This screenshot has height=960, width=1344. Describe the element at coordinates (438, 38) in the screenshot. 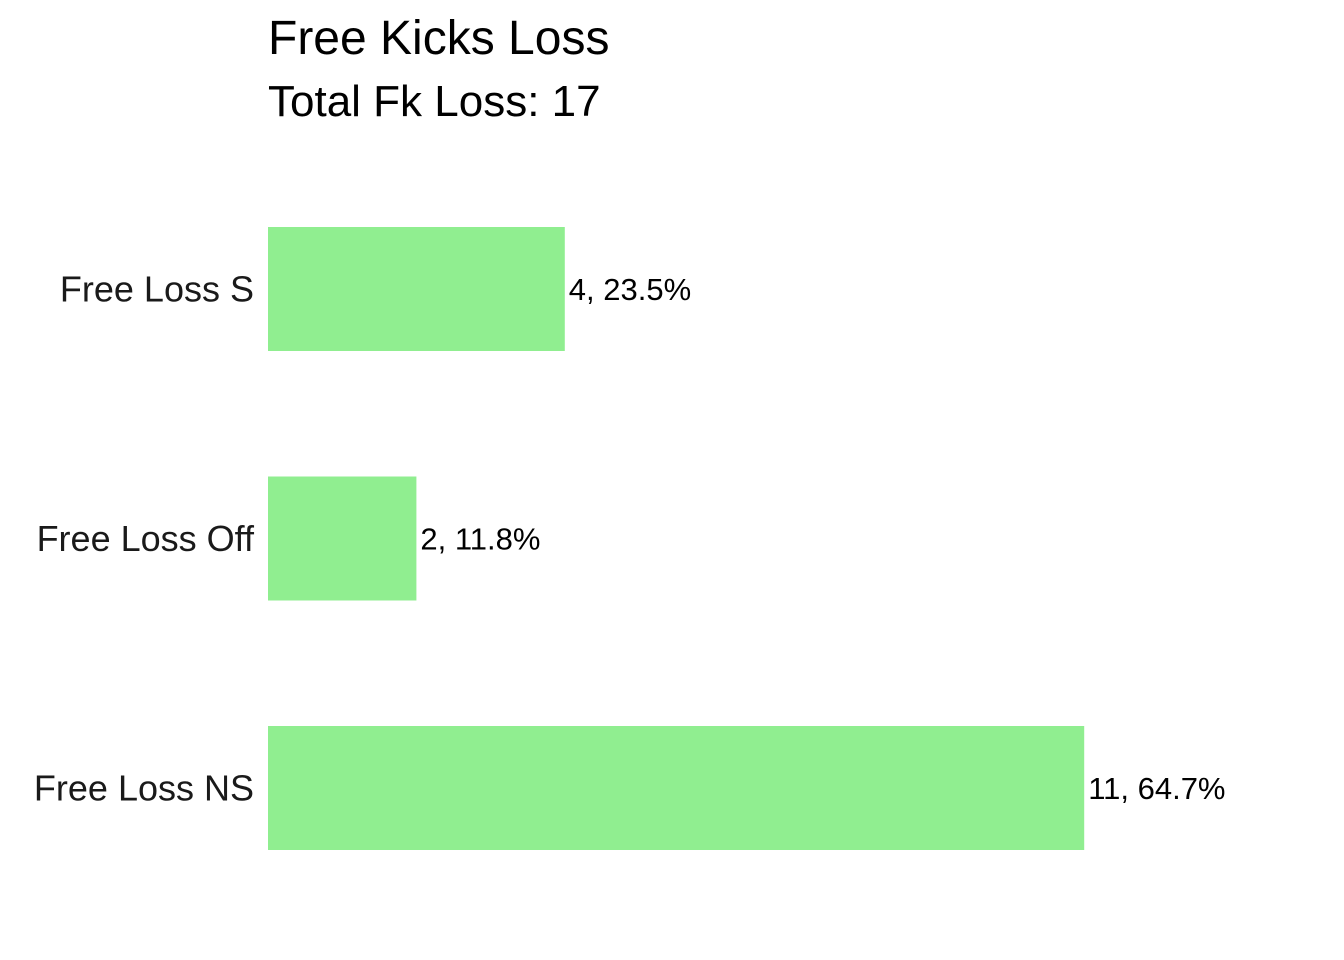

I see `chart-title: Free Kicks Loss` at that location.